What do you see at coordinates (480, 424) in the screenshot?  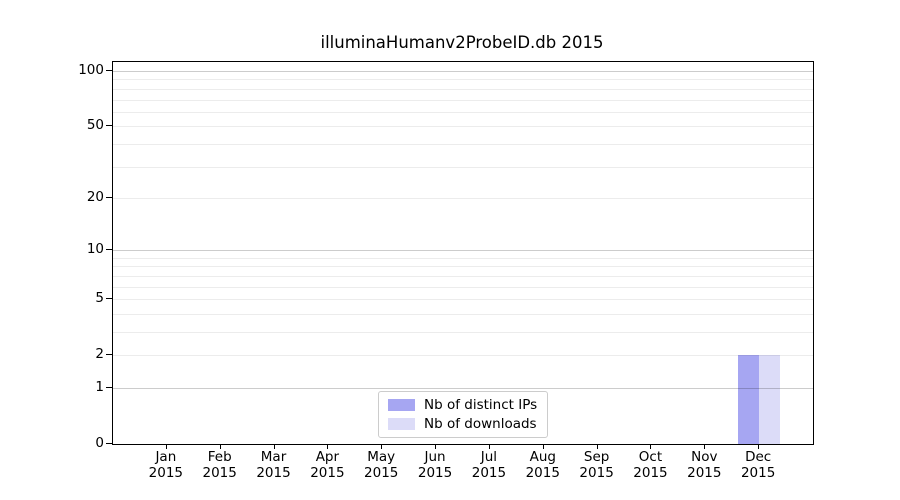 I see `legend-label: Nb of downloads` at bounding box center [480, 424].